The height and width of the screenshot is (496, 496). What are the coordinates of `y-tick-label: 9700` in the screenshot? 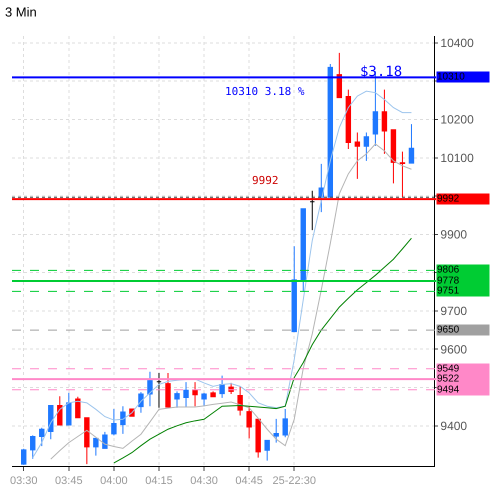 It's located at (454, 311).